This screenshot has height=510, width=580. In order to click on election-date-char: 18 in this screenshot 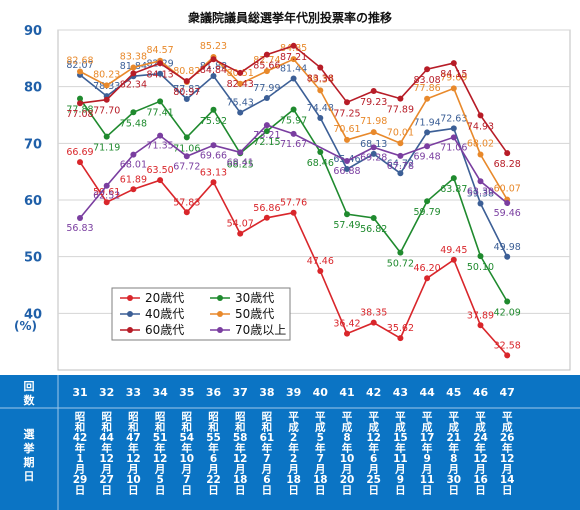, I will do `click(320, 480)`.